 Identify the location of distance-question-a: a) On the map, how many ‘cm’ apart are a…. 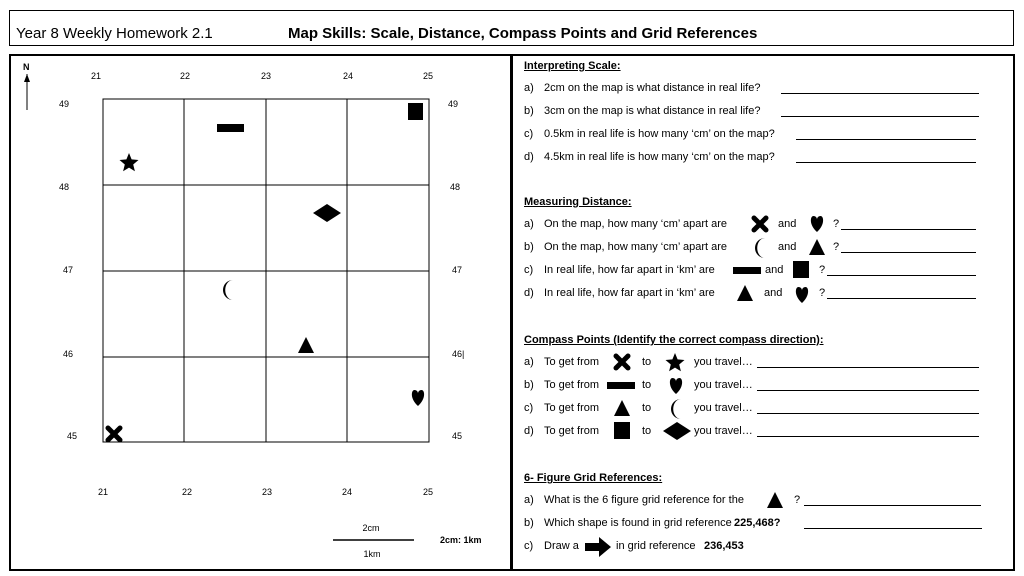
(754, 224).